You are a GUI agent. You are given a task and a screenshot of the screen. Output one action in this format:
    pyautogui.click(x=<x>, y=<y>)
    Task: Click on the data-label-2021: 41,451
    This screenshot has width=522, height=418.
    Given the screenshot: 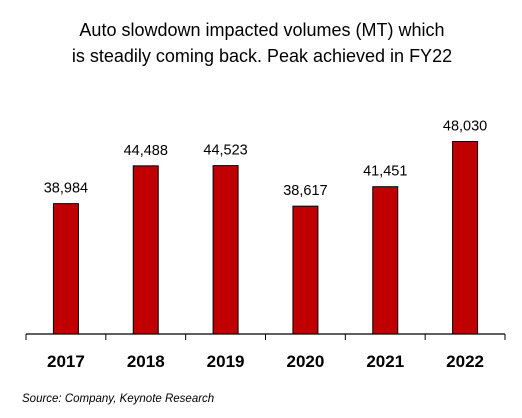 What is the action you would take?
    pyautogui.click(x=385, y=172)
    